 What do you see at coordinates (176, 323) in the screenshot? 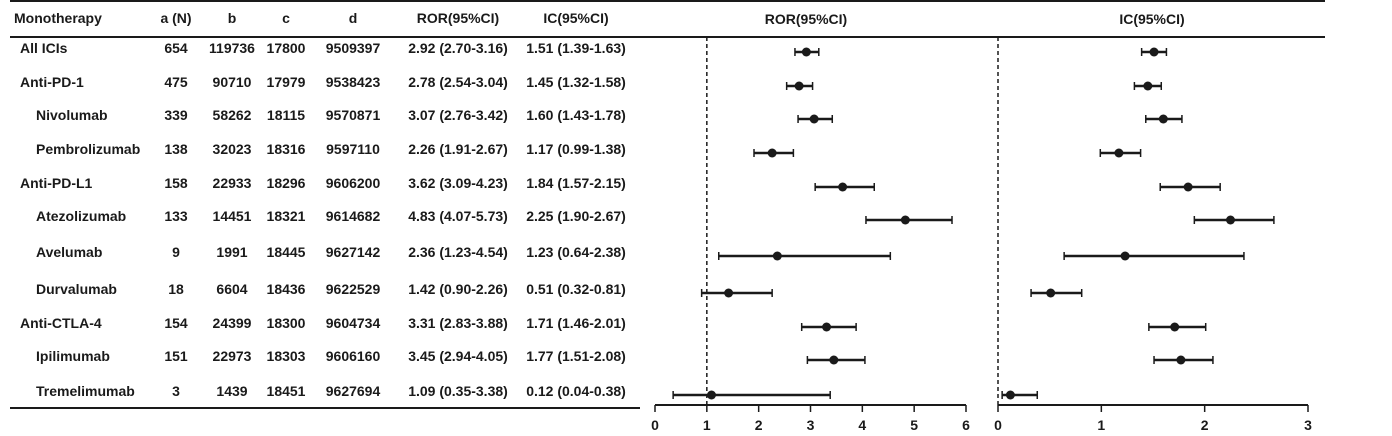
I see `cell-a: 154` at bounding box center [176, 323].